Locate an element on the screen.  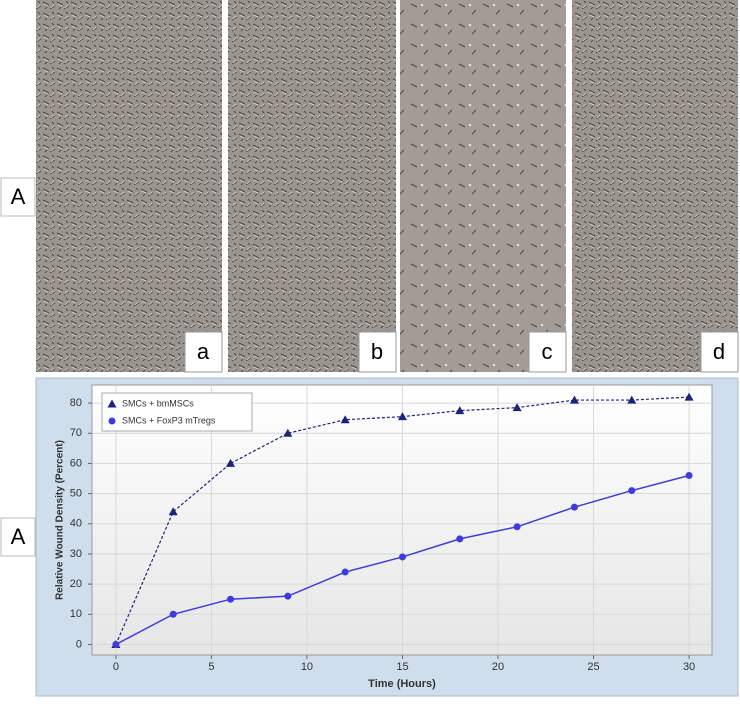
x-tick-label: 25 is located at coordinates (593, 667).